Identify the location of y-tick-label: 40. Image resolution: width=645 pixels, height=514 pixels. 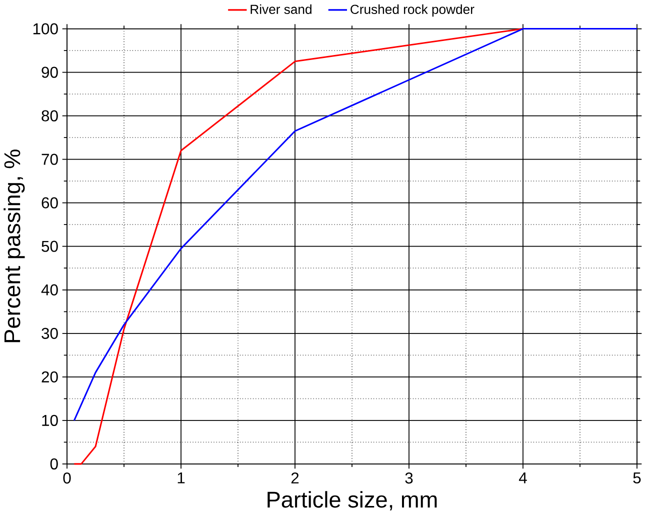
(49, 290).